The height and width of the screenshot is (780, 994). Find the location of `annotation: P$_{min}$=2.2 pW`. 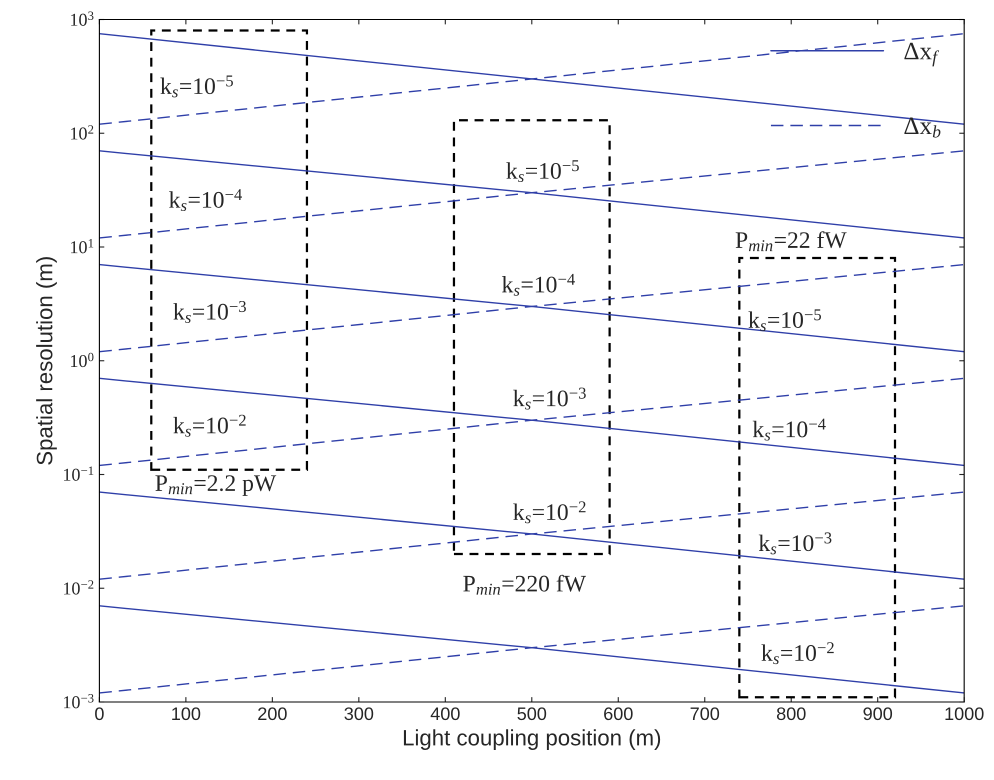

annotation: P$_{min}$=2.2 pW is located at coordinates (215, 485).